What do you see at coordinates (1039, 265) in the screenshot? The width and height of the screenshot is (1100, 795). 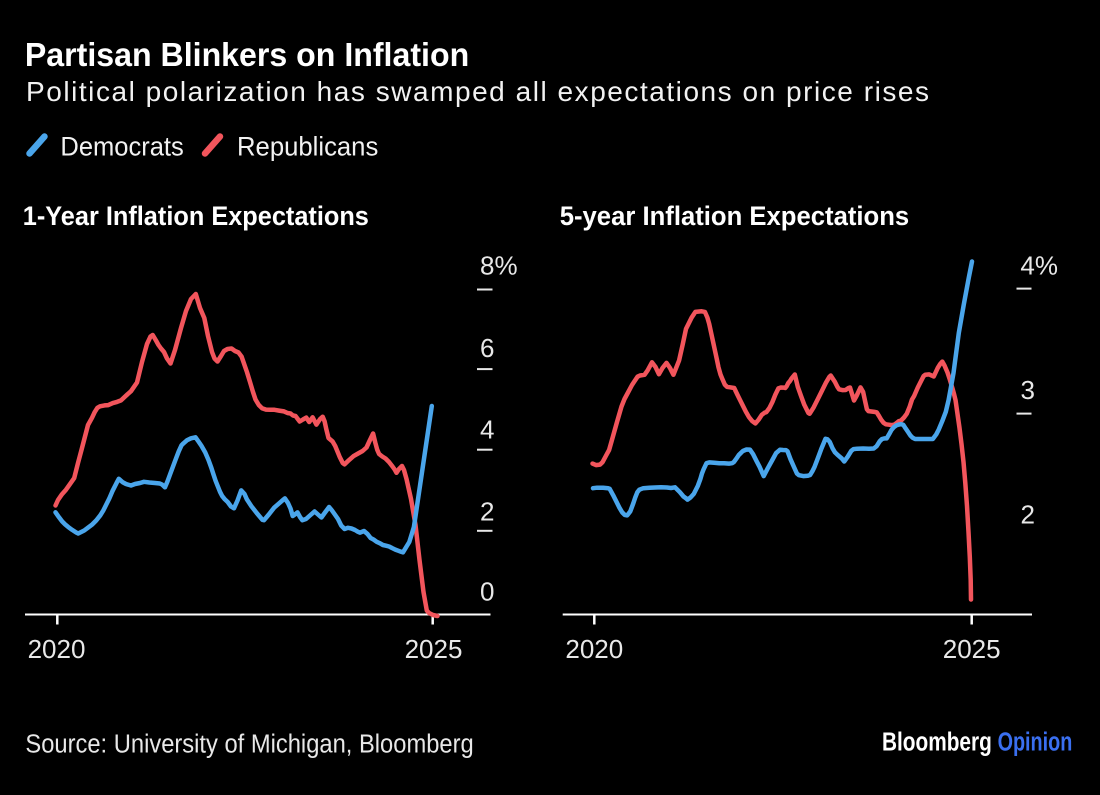 I see `svg-text: 4%` at bounding box center [1039, 265].